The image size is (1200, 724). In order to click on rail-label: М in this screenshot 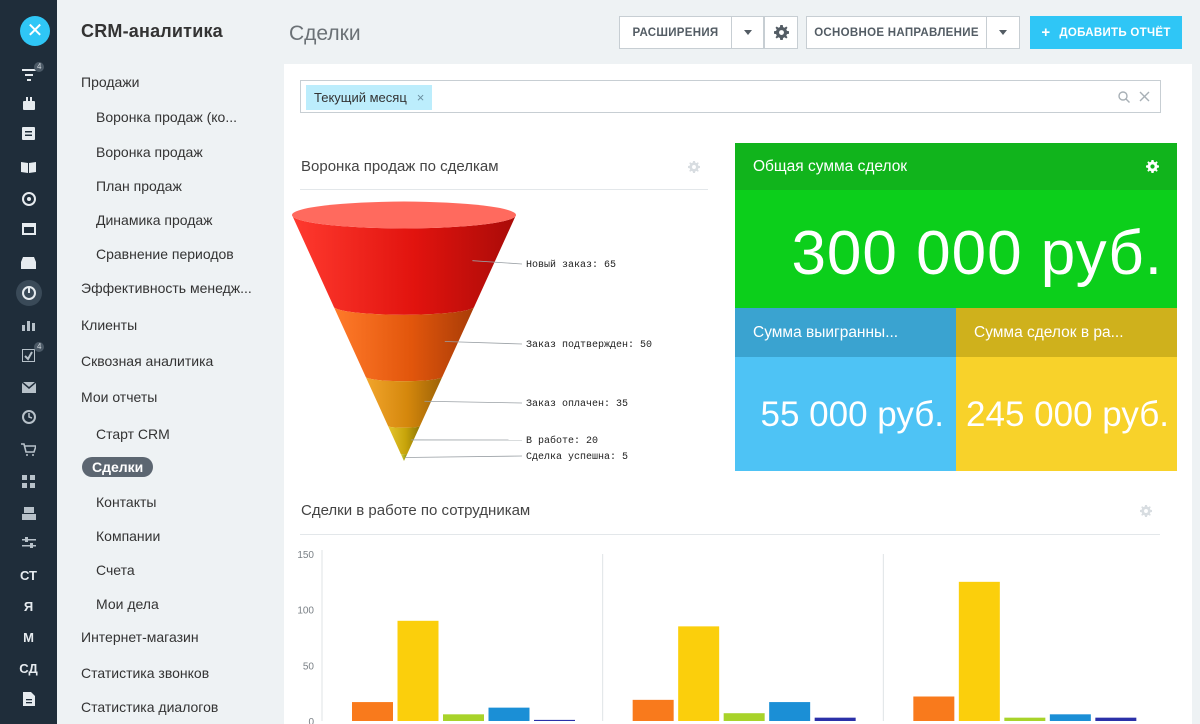, I will do `click(28, 637)`.